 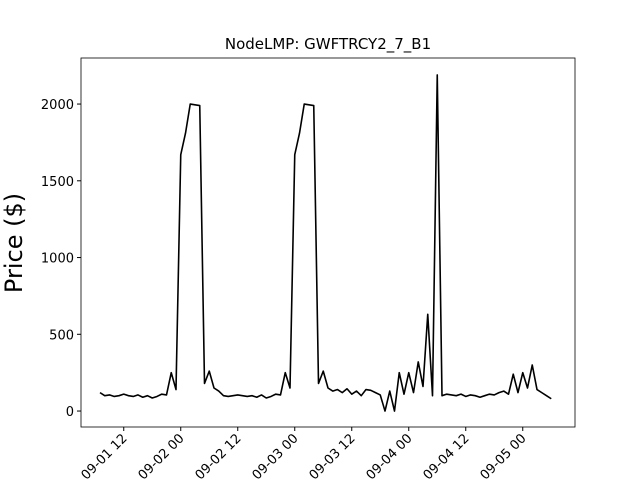 What do you see at coordinates (61, 335) in the screenshot?
I see `y-tick-label: 500` at bounding box center [61, 335].